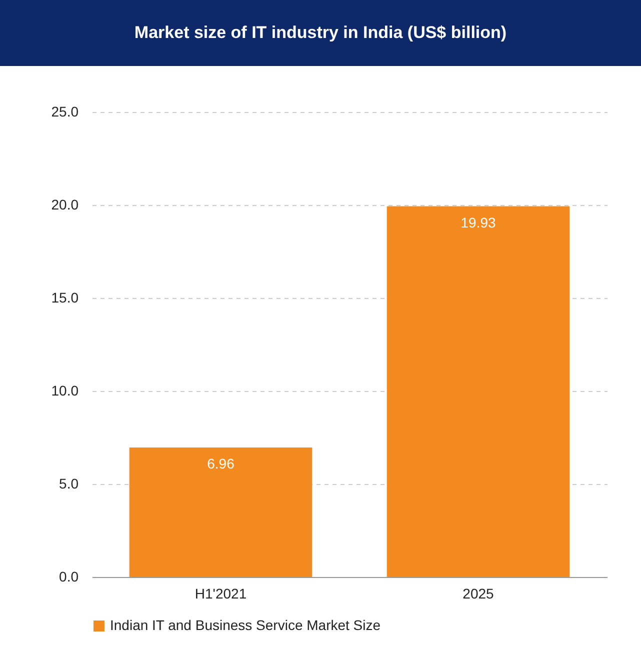 The height and width of the screenshot is (648, 641). Describe the element at coordinates (320, 33) in the screenshot. I see `chart-title: Market size of IT industry in India (US$ billion)` at that location.